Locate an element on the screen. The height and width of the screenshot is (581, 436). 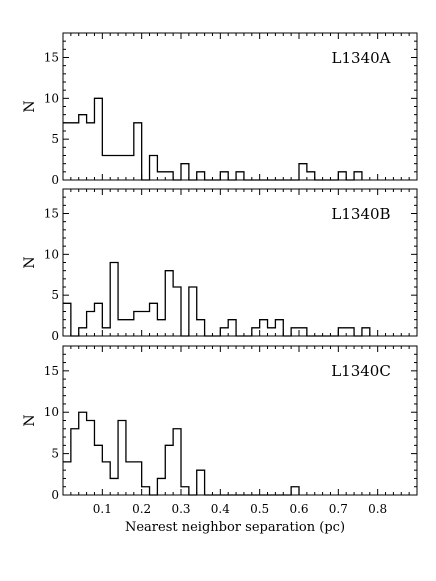
panel-label: L1340B is located at coordinates (360, 214).